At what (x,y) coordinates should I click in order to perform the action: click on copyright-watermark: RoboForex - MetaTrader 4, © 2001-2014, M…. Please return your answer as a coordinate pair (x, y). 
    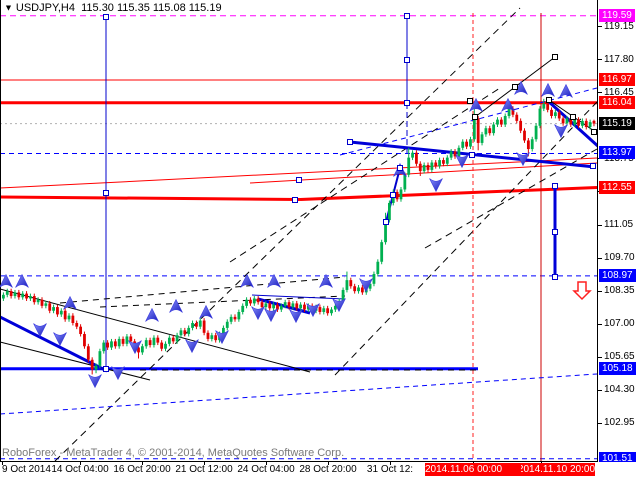
    Looking at the image, I should click on (173, 453).